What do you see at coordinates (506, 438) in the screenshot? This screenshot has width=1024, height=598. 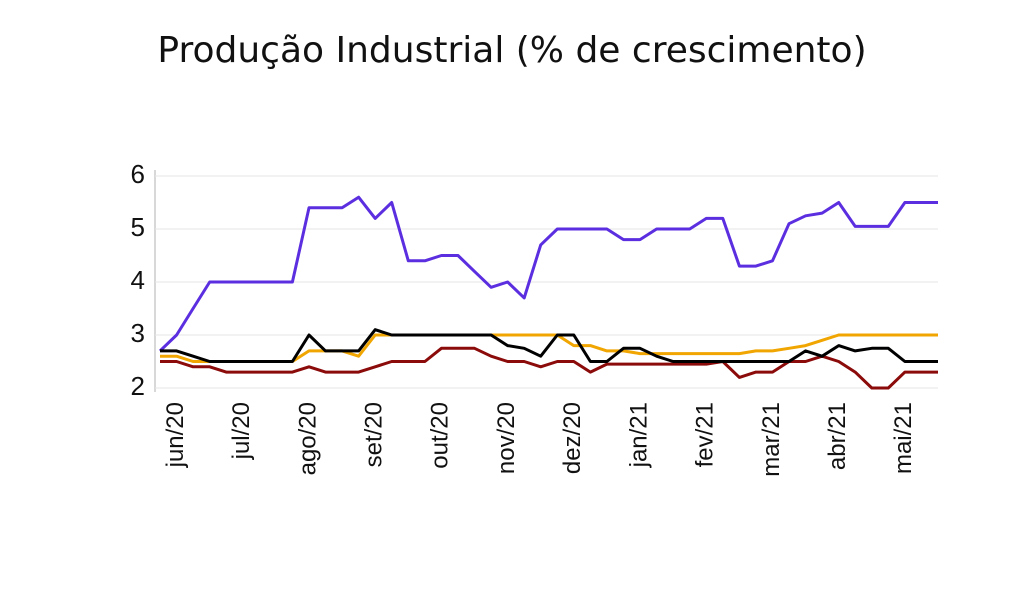 I see `x-tick-label: nov/20` at bounding box center [506, 438].